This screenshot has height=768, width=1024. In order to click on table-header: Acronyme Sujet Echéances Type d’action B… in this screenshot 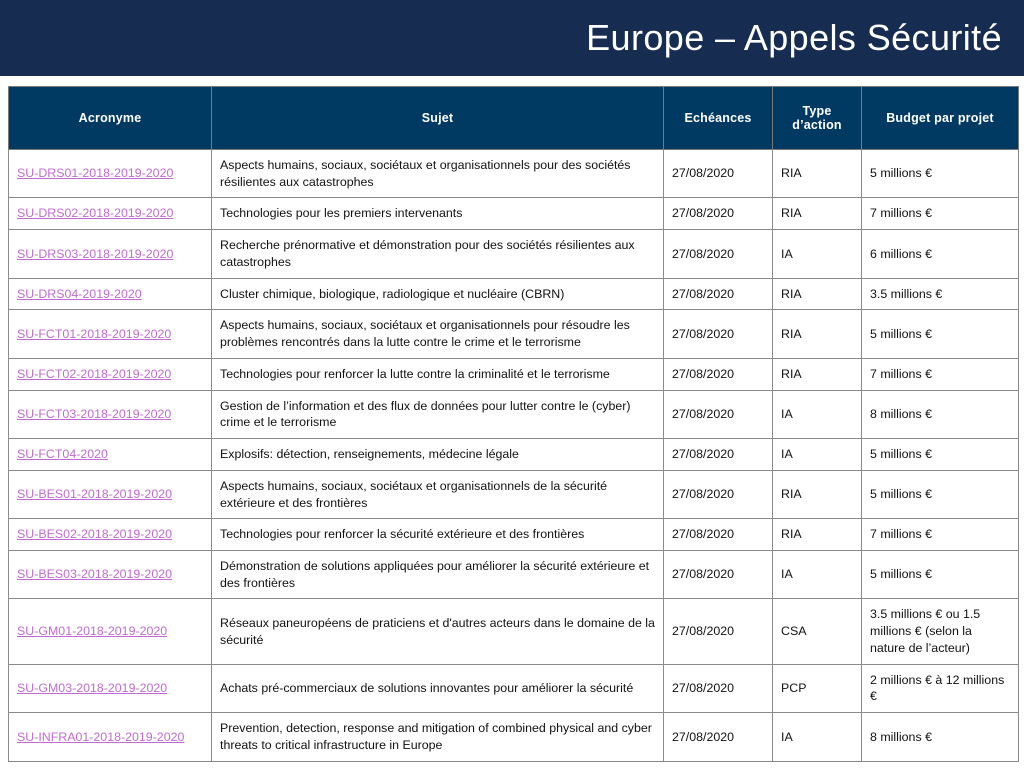, I will do `click(513, 118)`.